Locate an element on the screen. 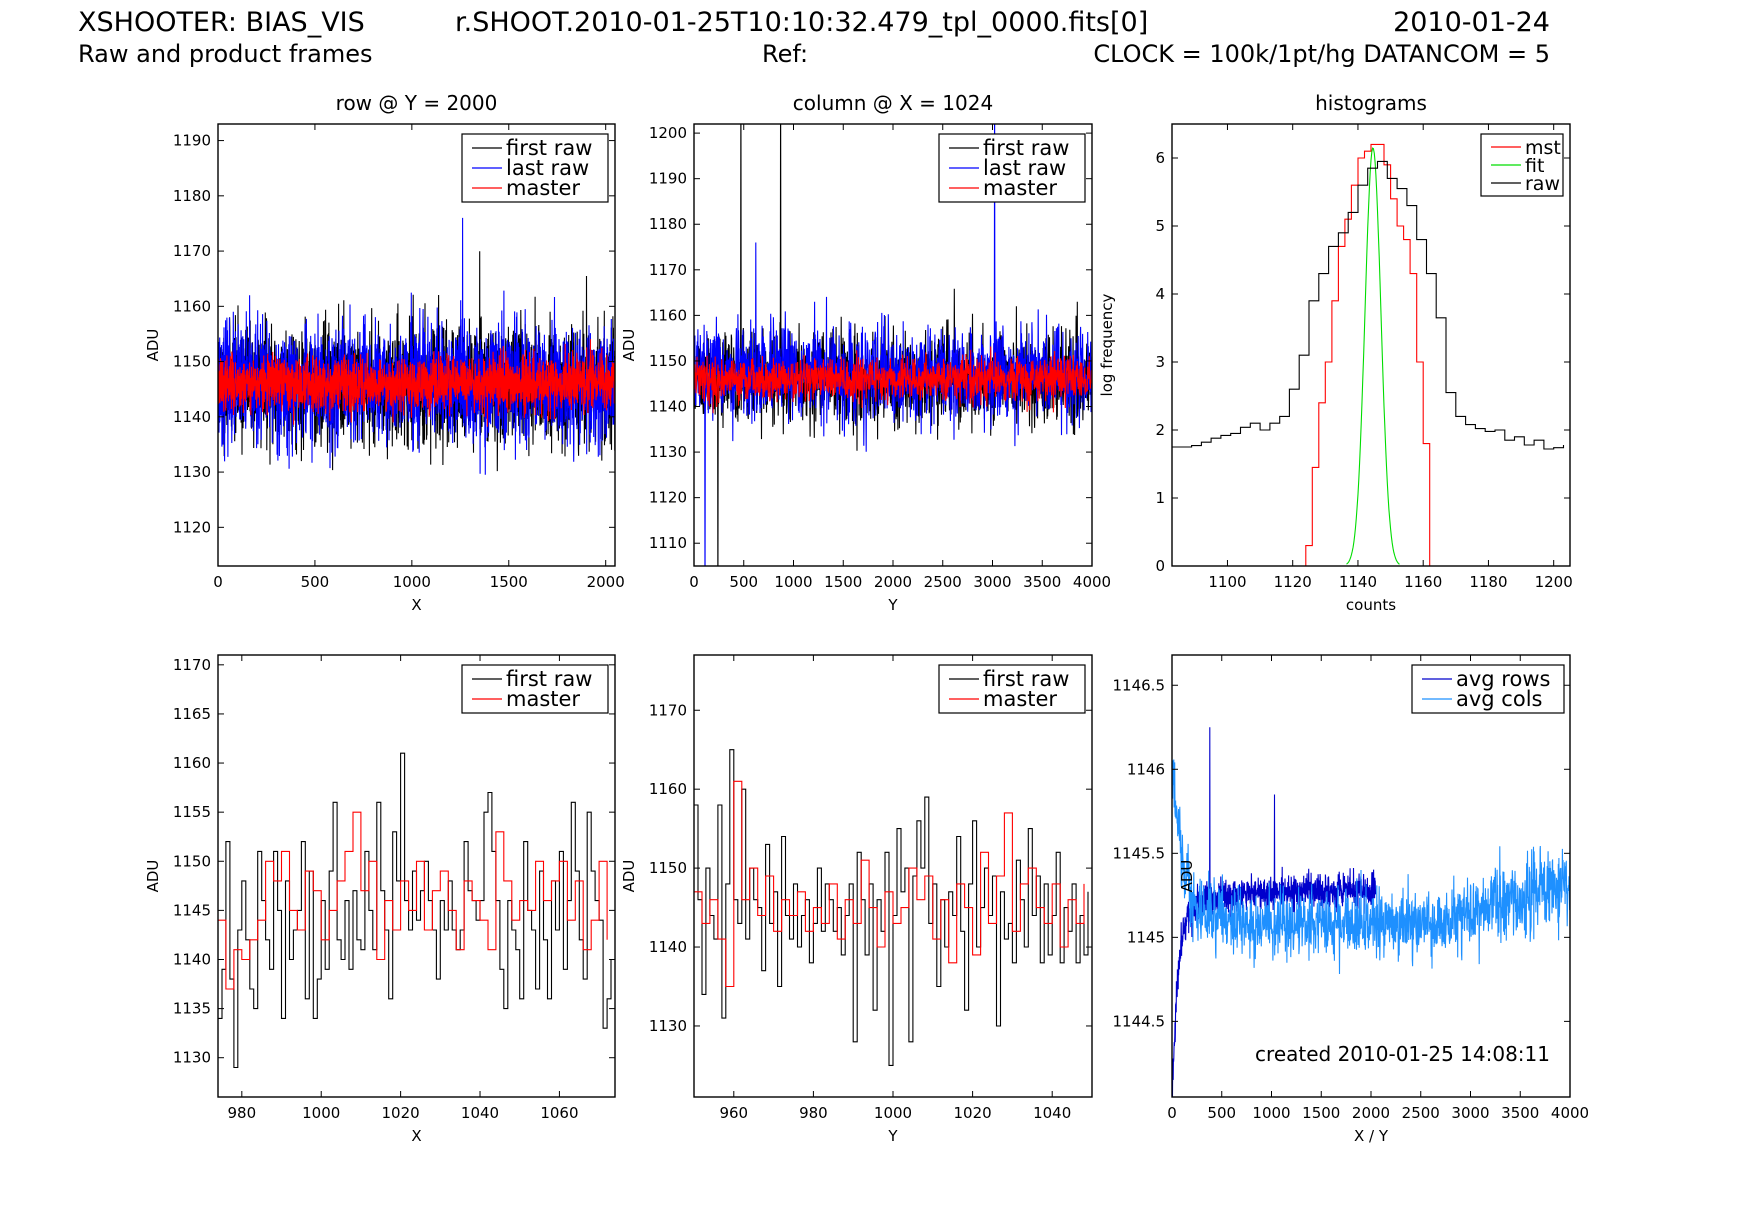 The height and width of the screenshot is (1230, 1740). x-tick-label: 3500 is located at coordinates (1520, 1113).